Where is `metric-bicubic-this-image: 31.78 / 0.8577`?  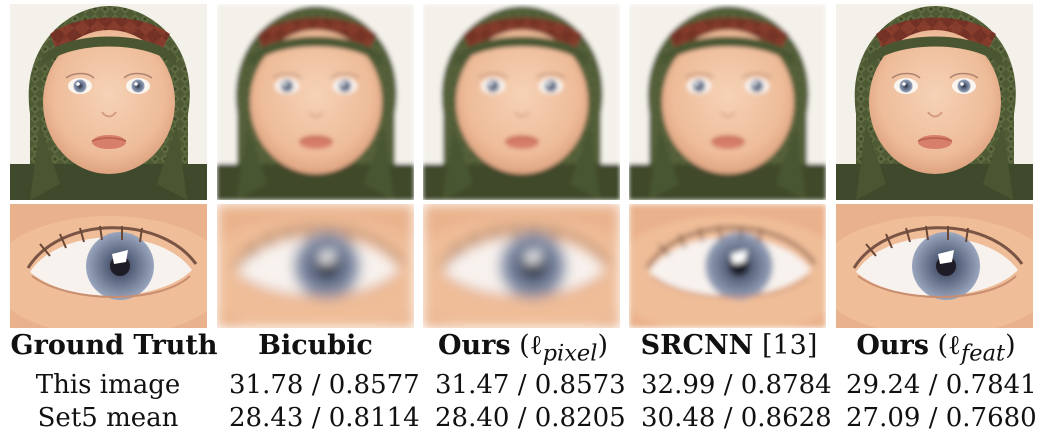 metric-bicubic-this-image: 31.78 / 0.8577 is located at coordinates (324, 385).